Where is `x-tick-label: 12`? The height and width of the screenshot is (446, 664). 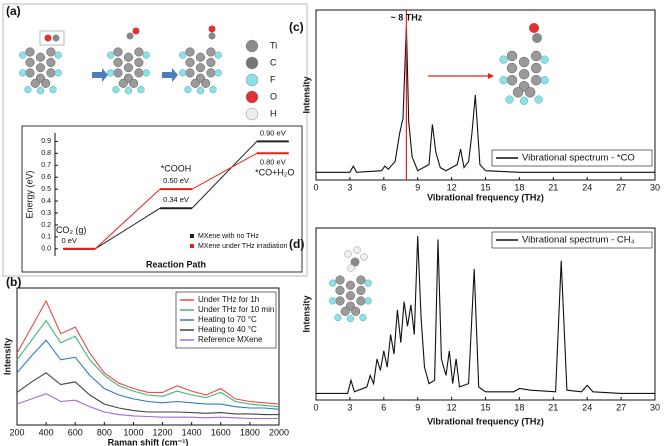 x-tick-label: 12 is located at coordinates (452, 187).